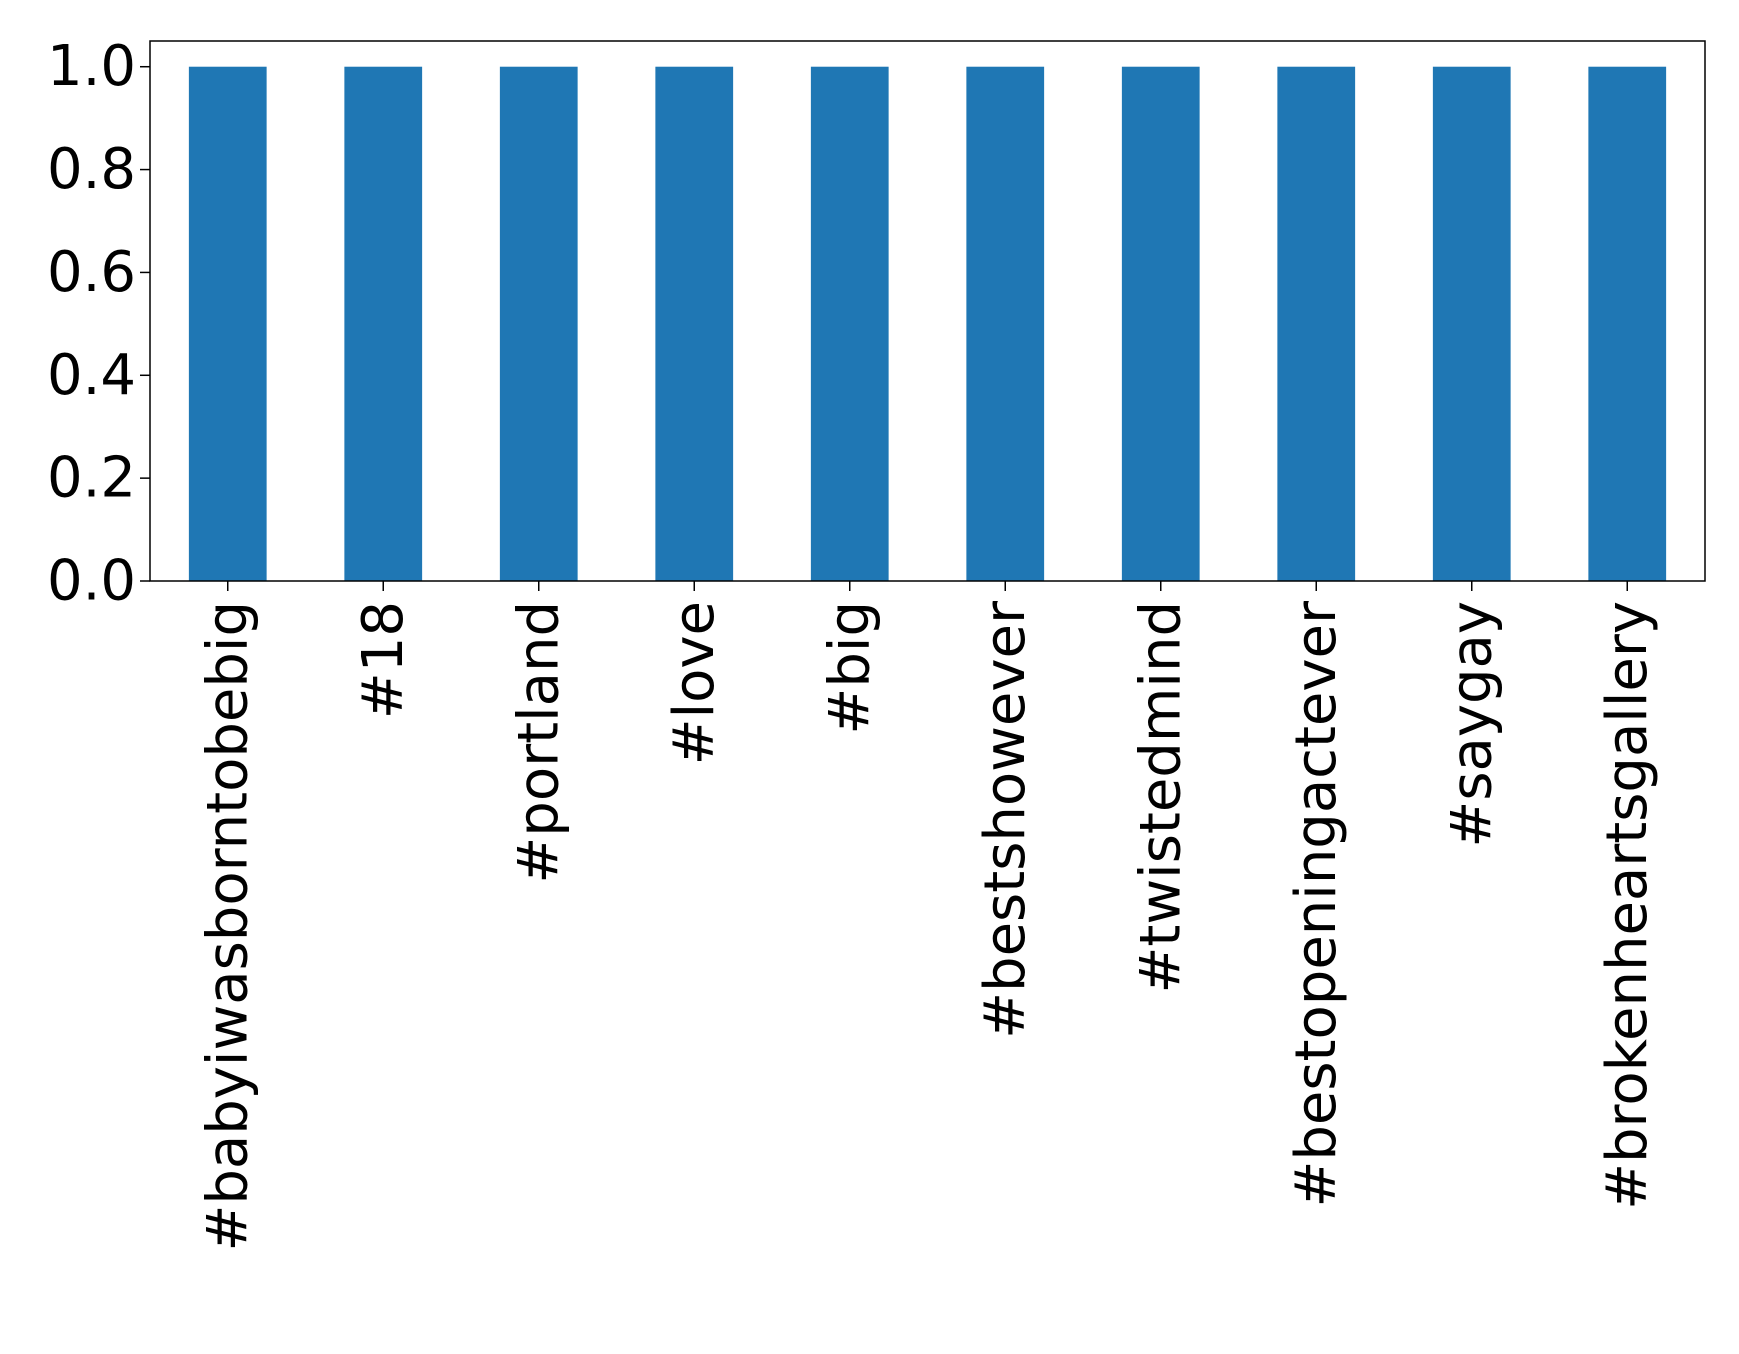 The height and width of the screenshot is (1354, 1739). Describe the element at coordinates (1316, 323) in the screenshot. I see `bar-bestopeningactever` at that location.